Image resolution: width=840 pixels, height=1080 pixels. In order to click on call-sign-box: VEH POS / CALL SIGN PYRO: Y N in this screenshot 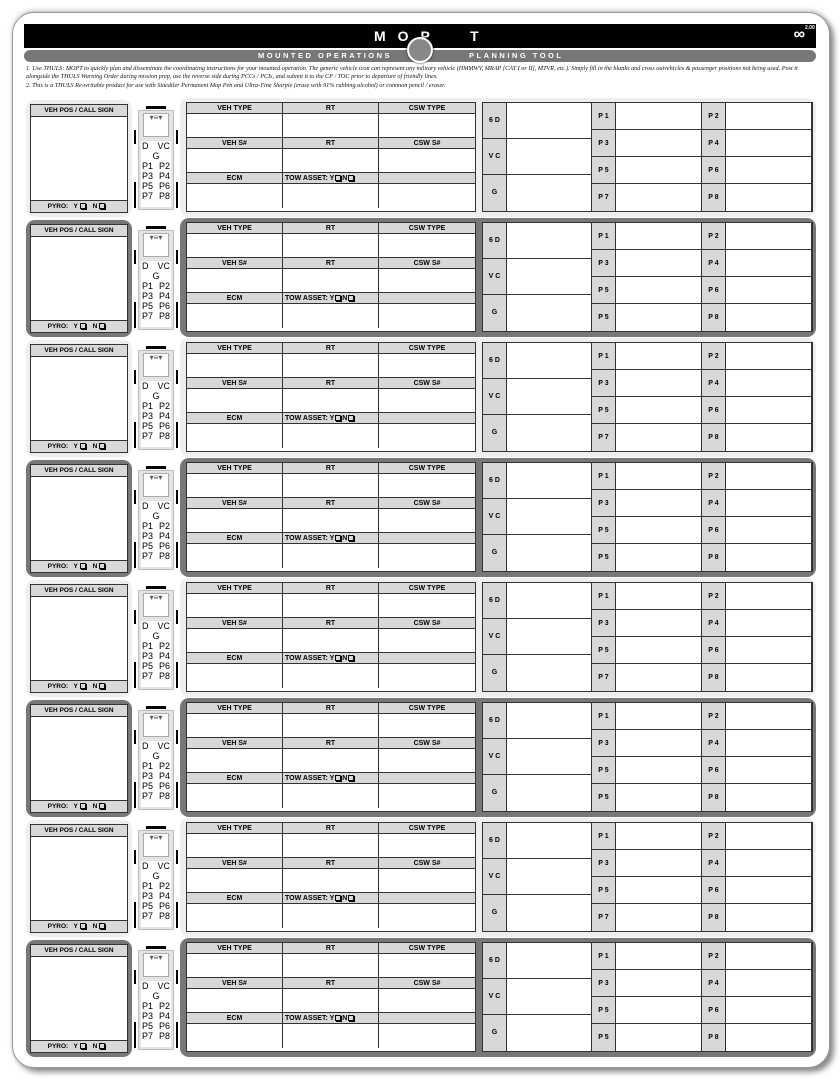, I will do `click(79, 398)`.